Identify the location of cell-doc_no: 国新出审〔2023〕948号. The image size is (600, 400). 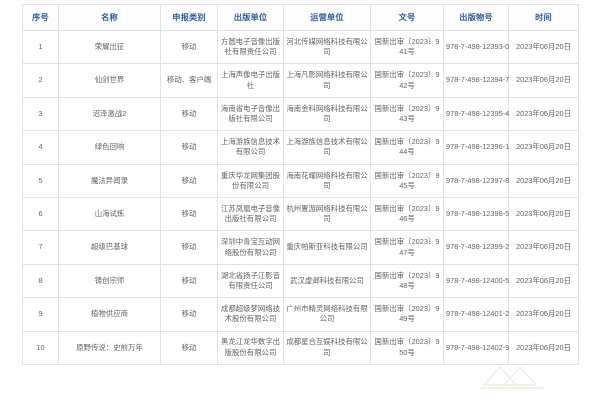
(407, 281).